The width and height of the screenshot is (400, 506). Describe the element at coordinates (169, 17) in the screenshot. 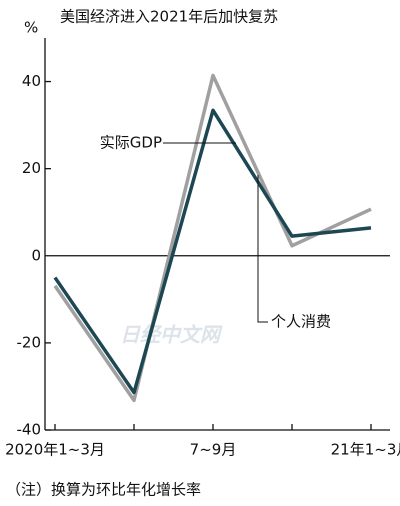

I see `chart-title: 美国经济进入2021年后加快复苏` at that location.